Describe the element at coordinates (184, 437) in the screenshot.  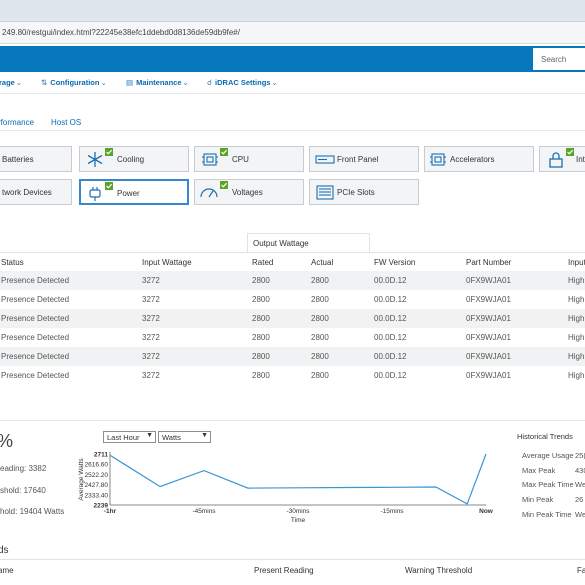
I see `unit-select: Watts ▼` at that location.